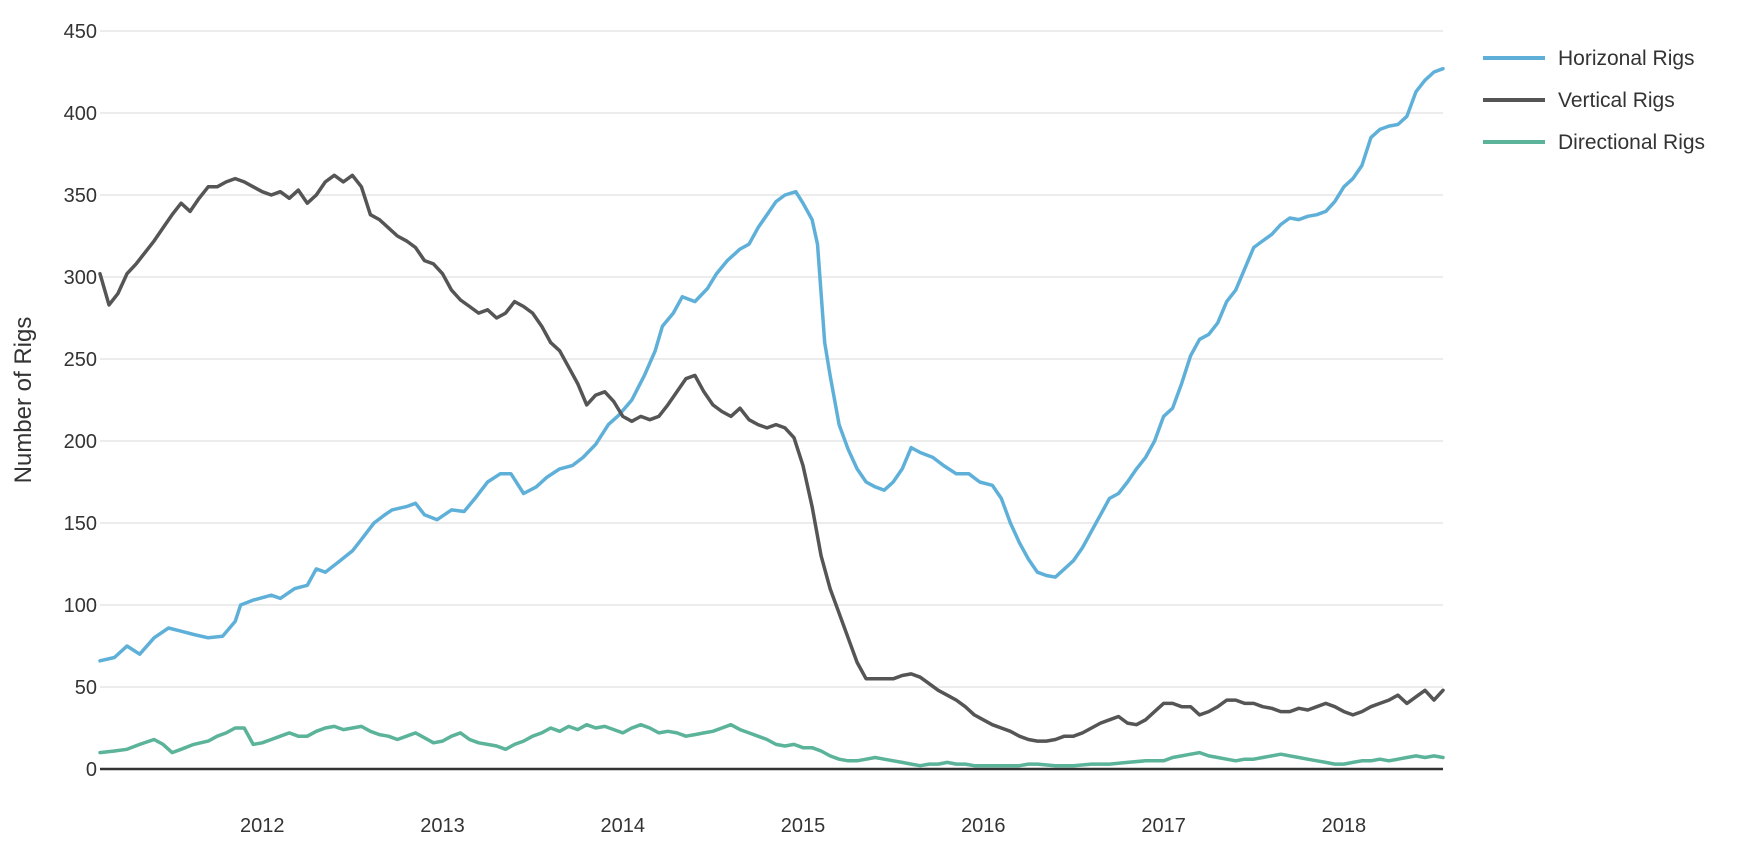  What do you see at coordinates (80, 278) in the screenshot?
I see `y-tick-label: 300` at bounding box center [80, 278].